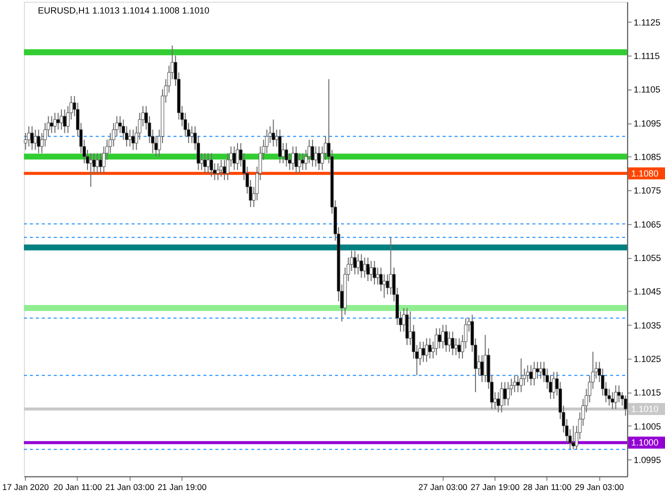 The height and width of the screenshot is (499, 665). Describe the element at coordinates (647, 89) in the screenshot. I see `y-tick-label: 1.1105` at that location.